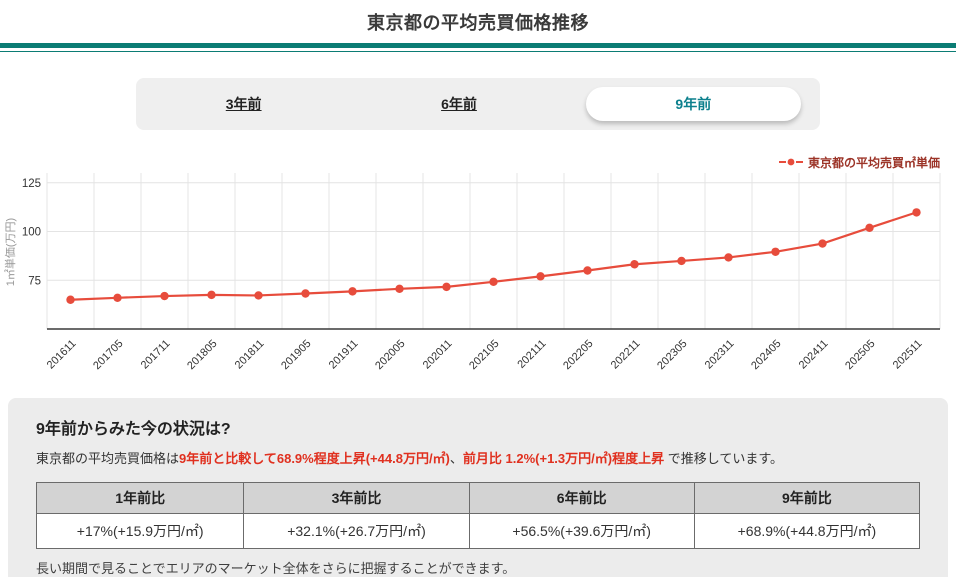  What do you see at coordinates (250, 355) in the screenshot?
I see `svg-text: 201811` at bounding box center [250, 355].